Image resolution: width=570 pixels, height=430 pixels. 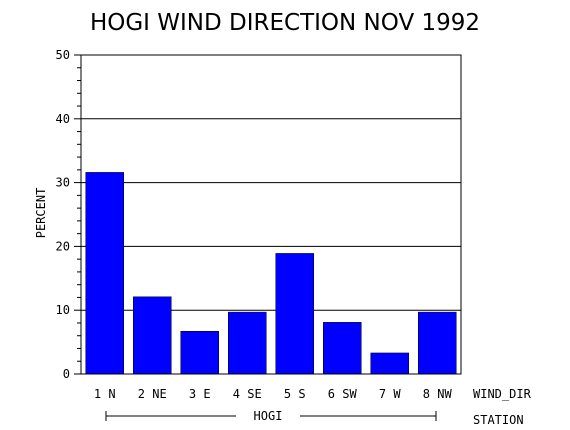 What do you see at coordinates (105, 394) in the screenshot?
I see `x-tick-label: 1 N` at bounding box center [105, 394].